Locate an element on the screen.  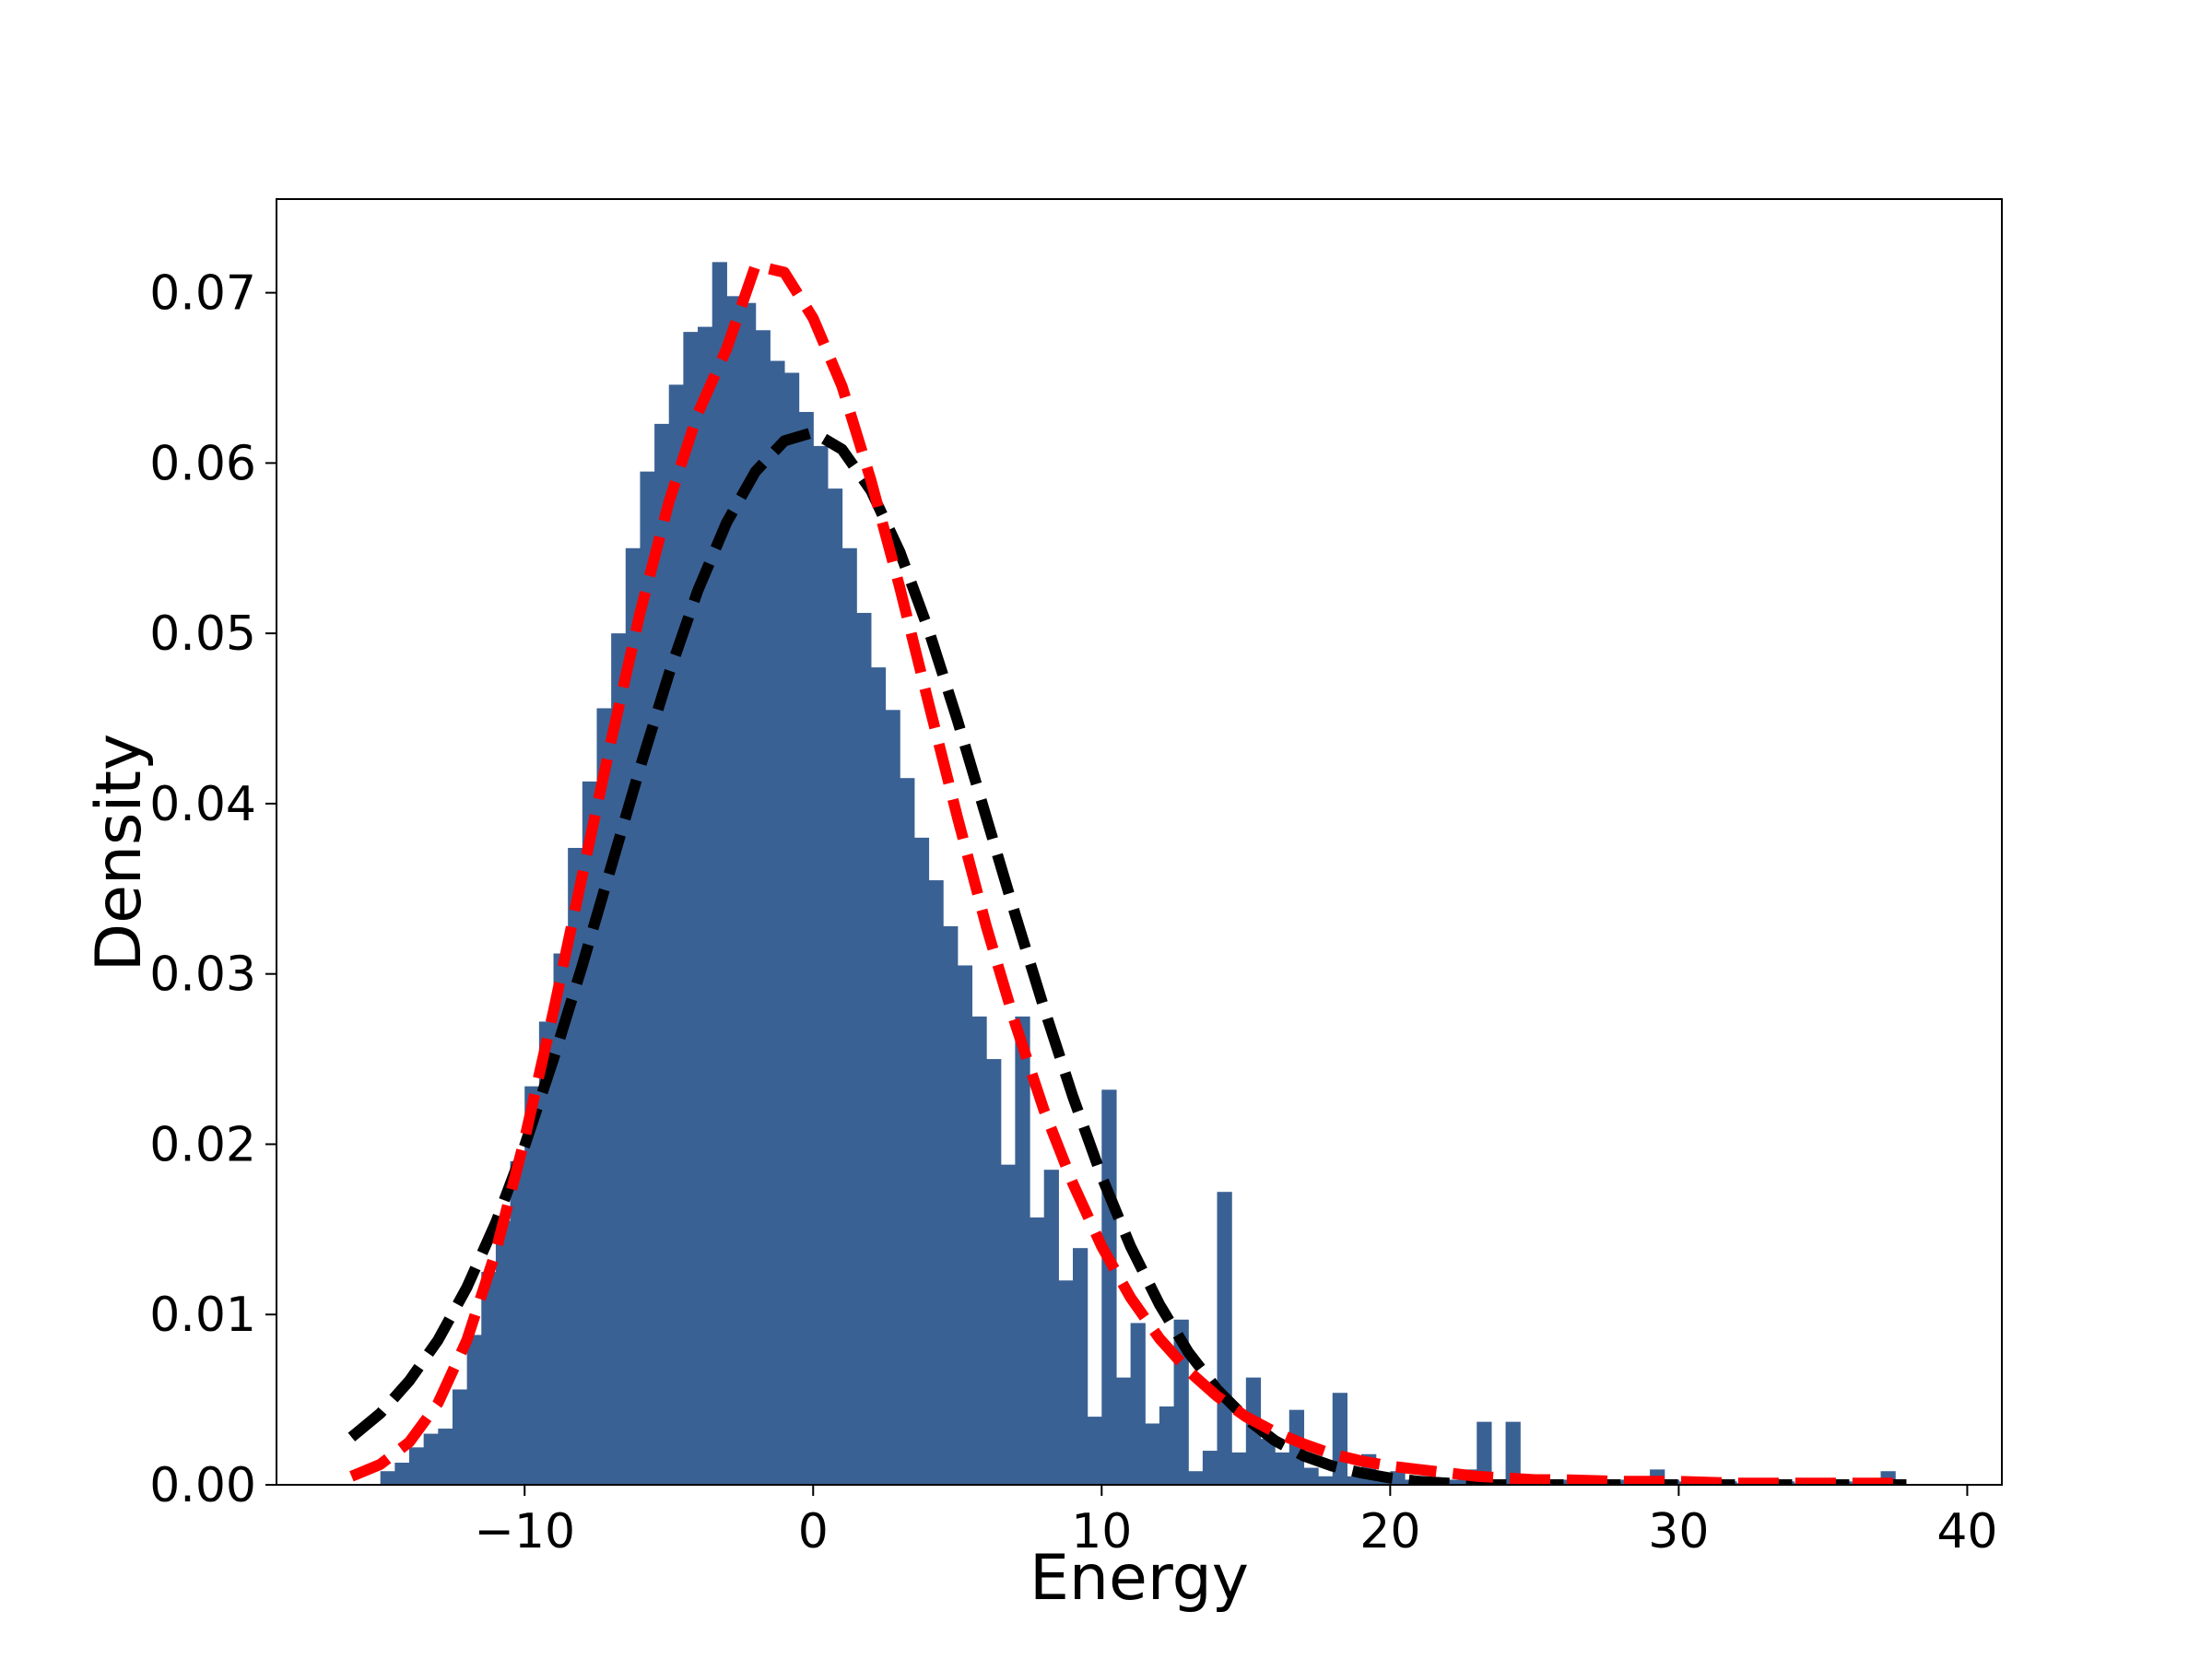
y-tick-label: 0.03 is located at coordinates (202, 975).